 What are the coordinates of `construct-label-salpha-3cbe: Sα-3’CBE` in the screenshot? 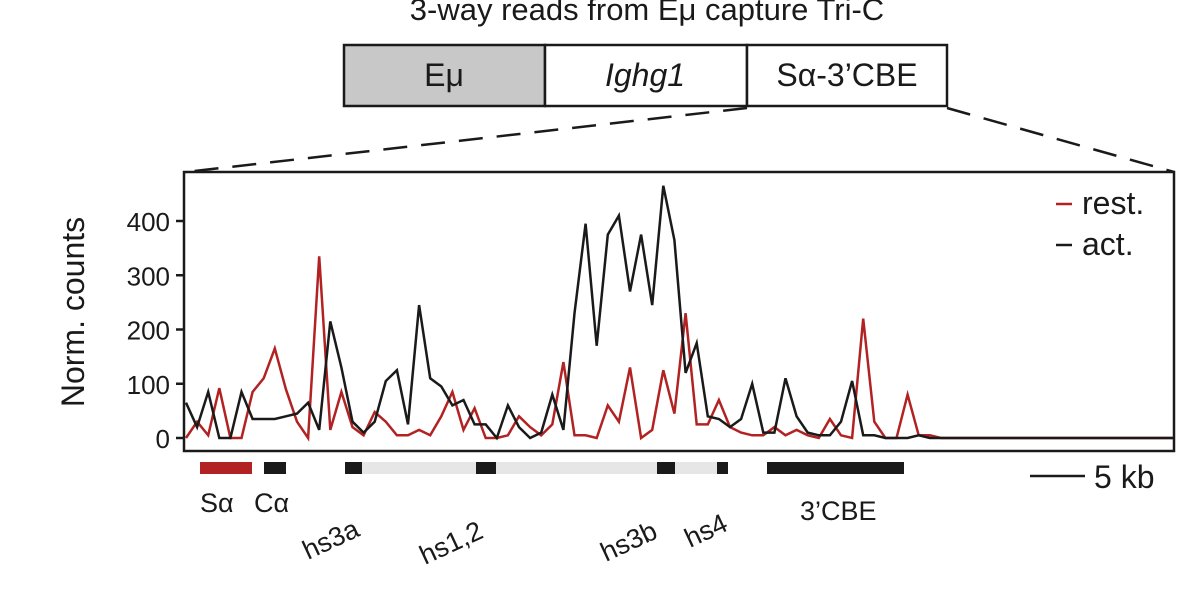 It's located at (846, 75).